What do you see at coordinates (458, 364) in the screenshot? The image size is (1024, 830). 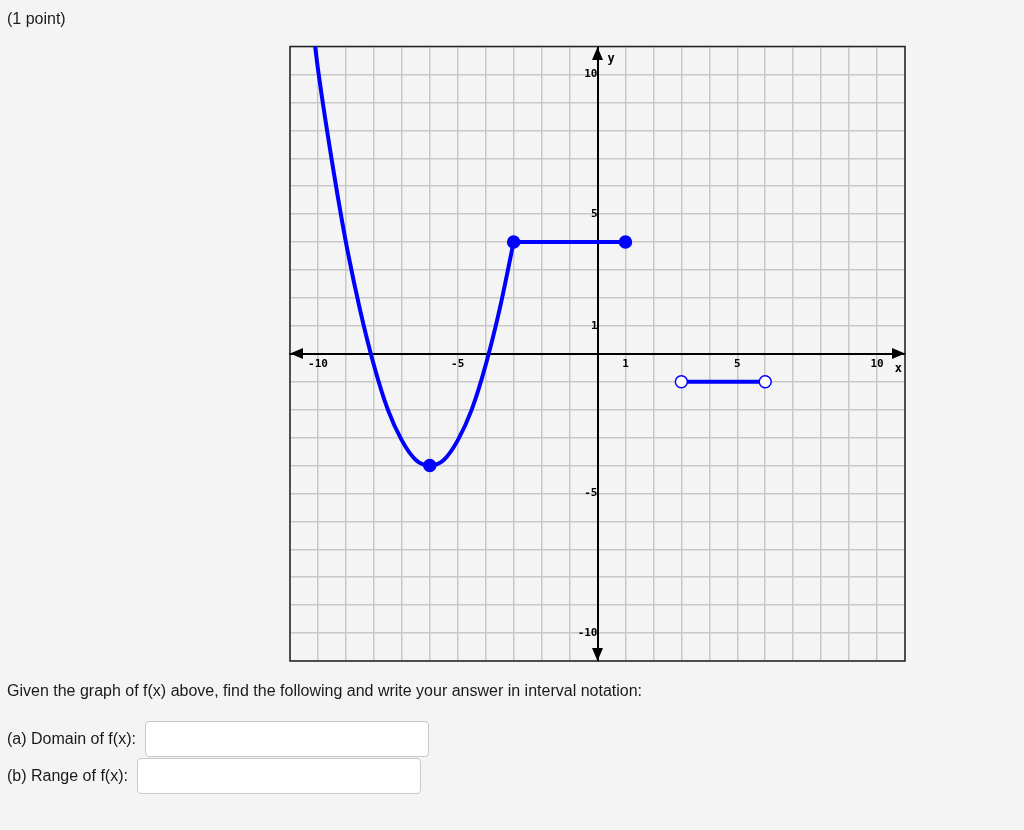 I see `x-tick-label: -5` at bounding box center [458, 364].